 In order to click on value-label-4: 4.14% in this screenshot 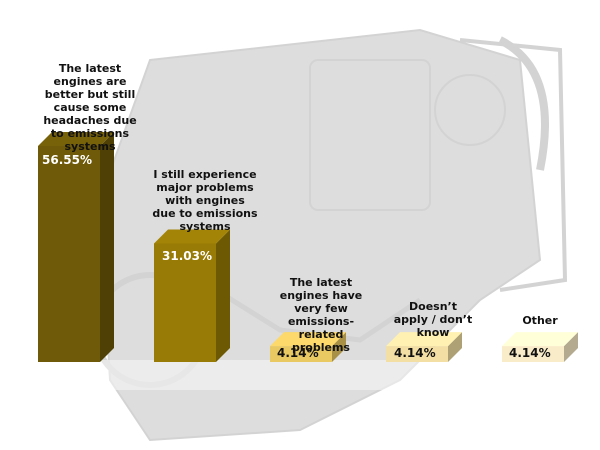, I will do `click(415, 353)`.